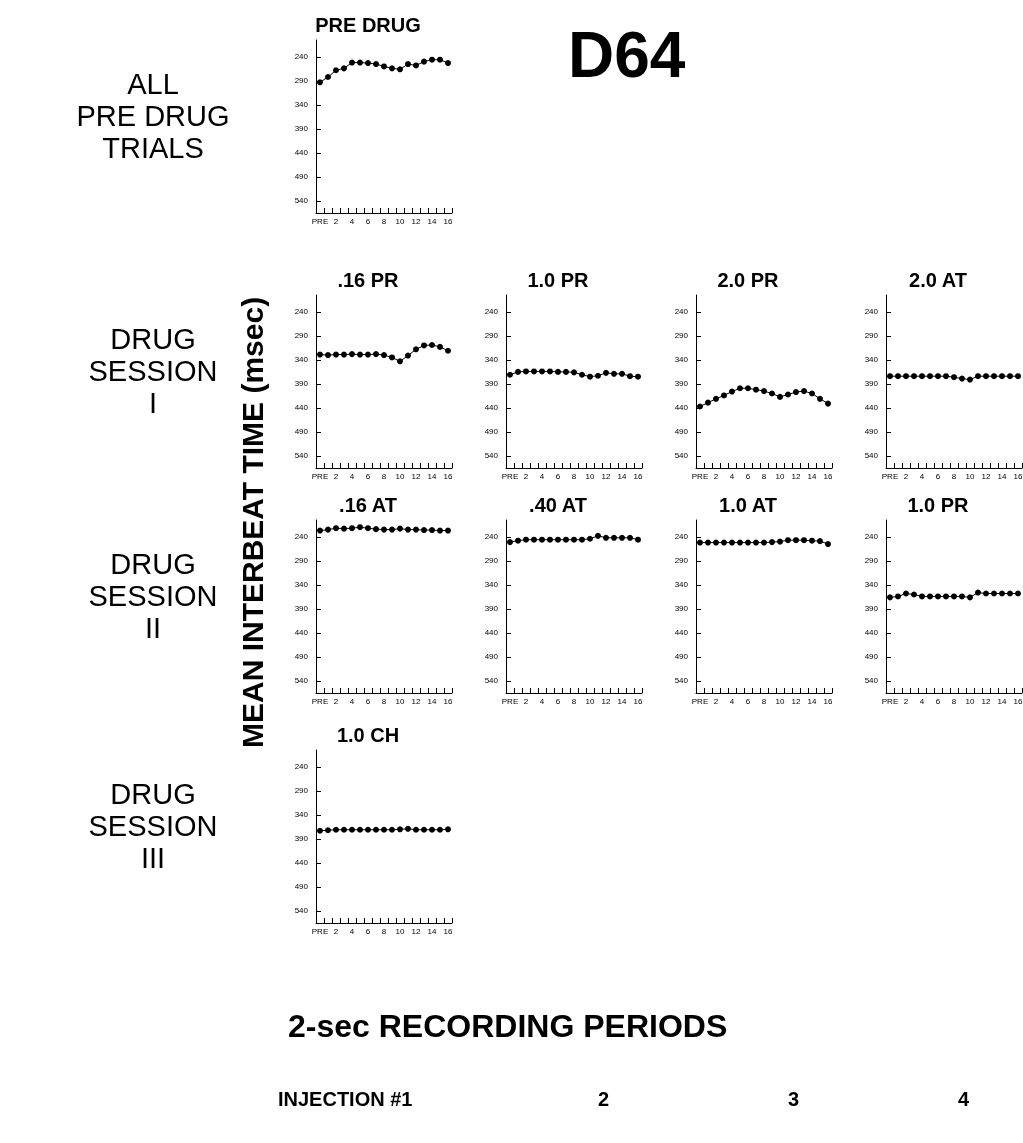 The height and width of the screenshot is (1143, 1023). Describe the element at coordinates (748, 280) in the screenshot. I see `chart-title: 2.0 PR` at that location.